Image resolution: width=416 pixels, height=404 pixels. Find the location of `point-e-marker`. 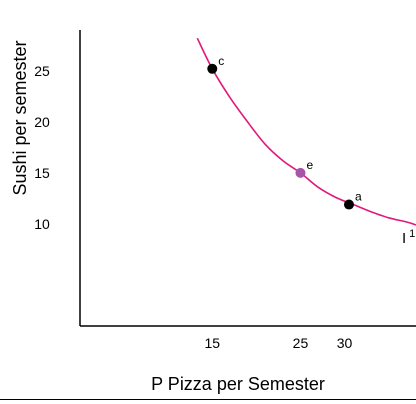

point-e-marker is located at coordinates (300, 172).